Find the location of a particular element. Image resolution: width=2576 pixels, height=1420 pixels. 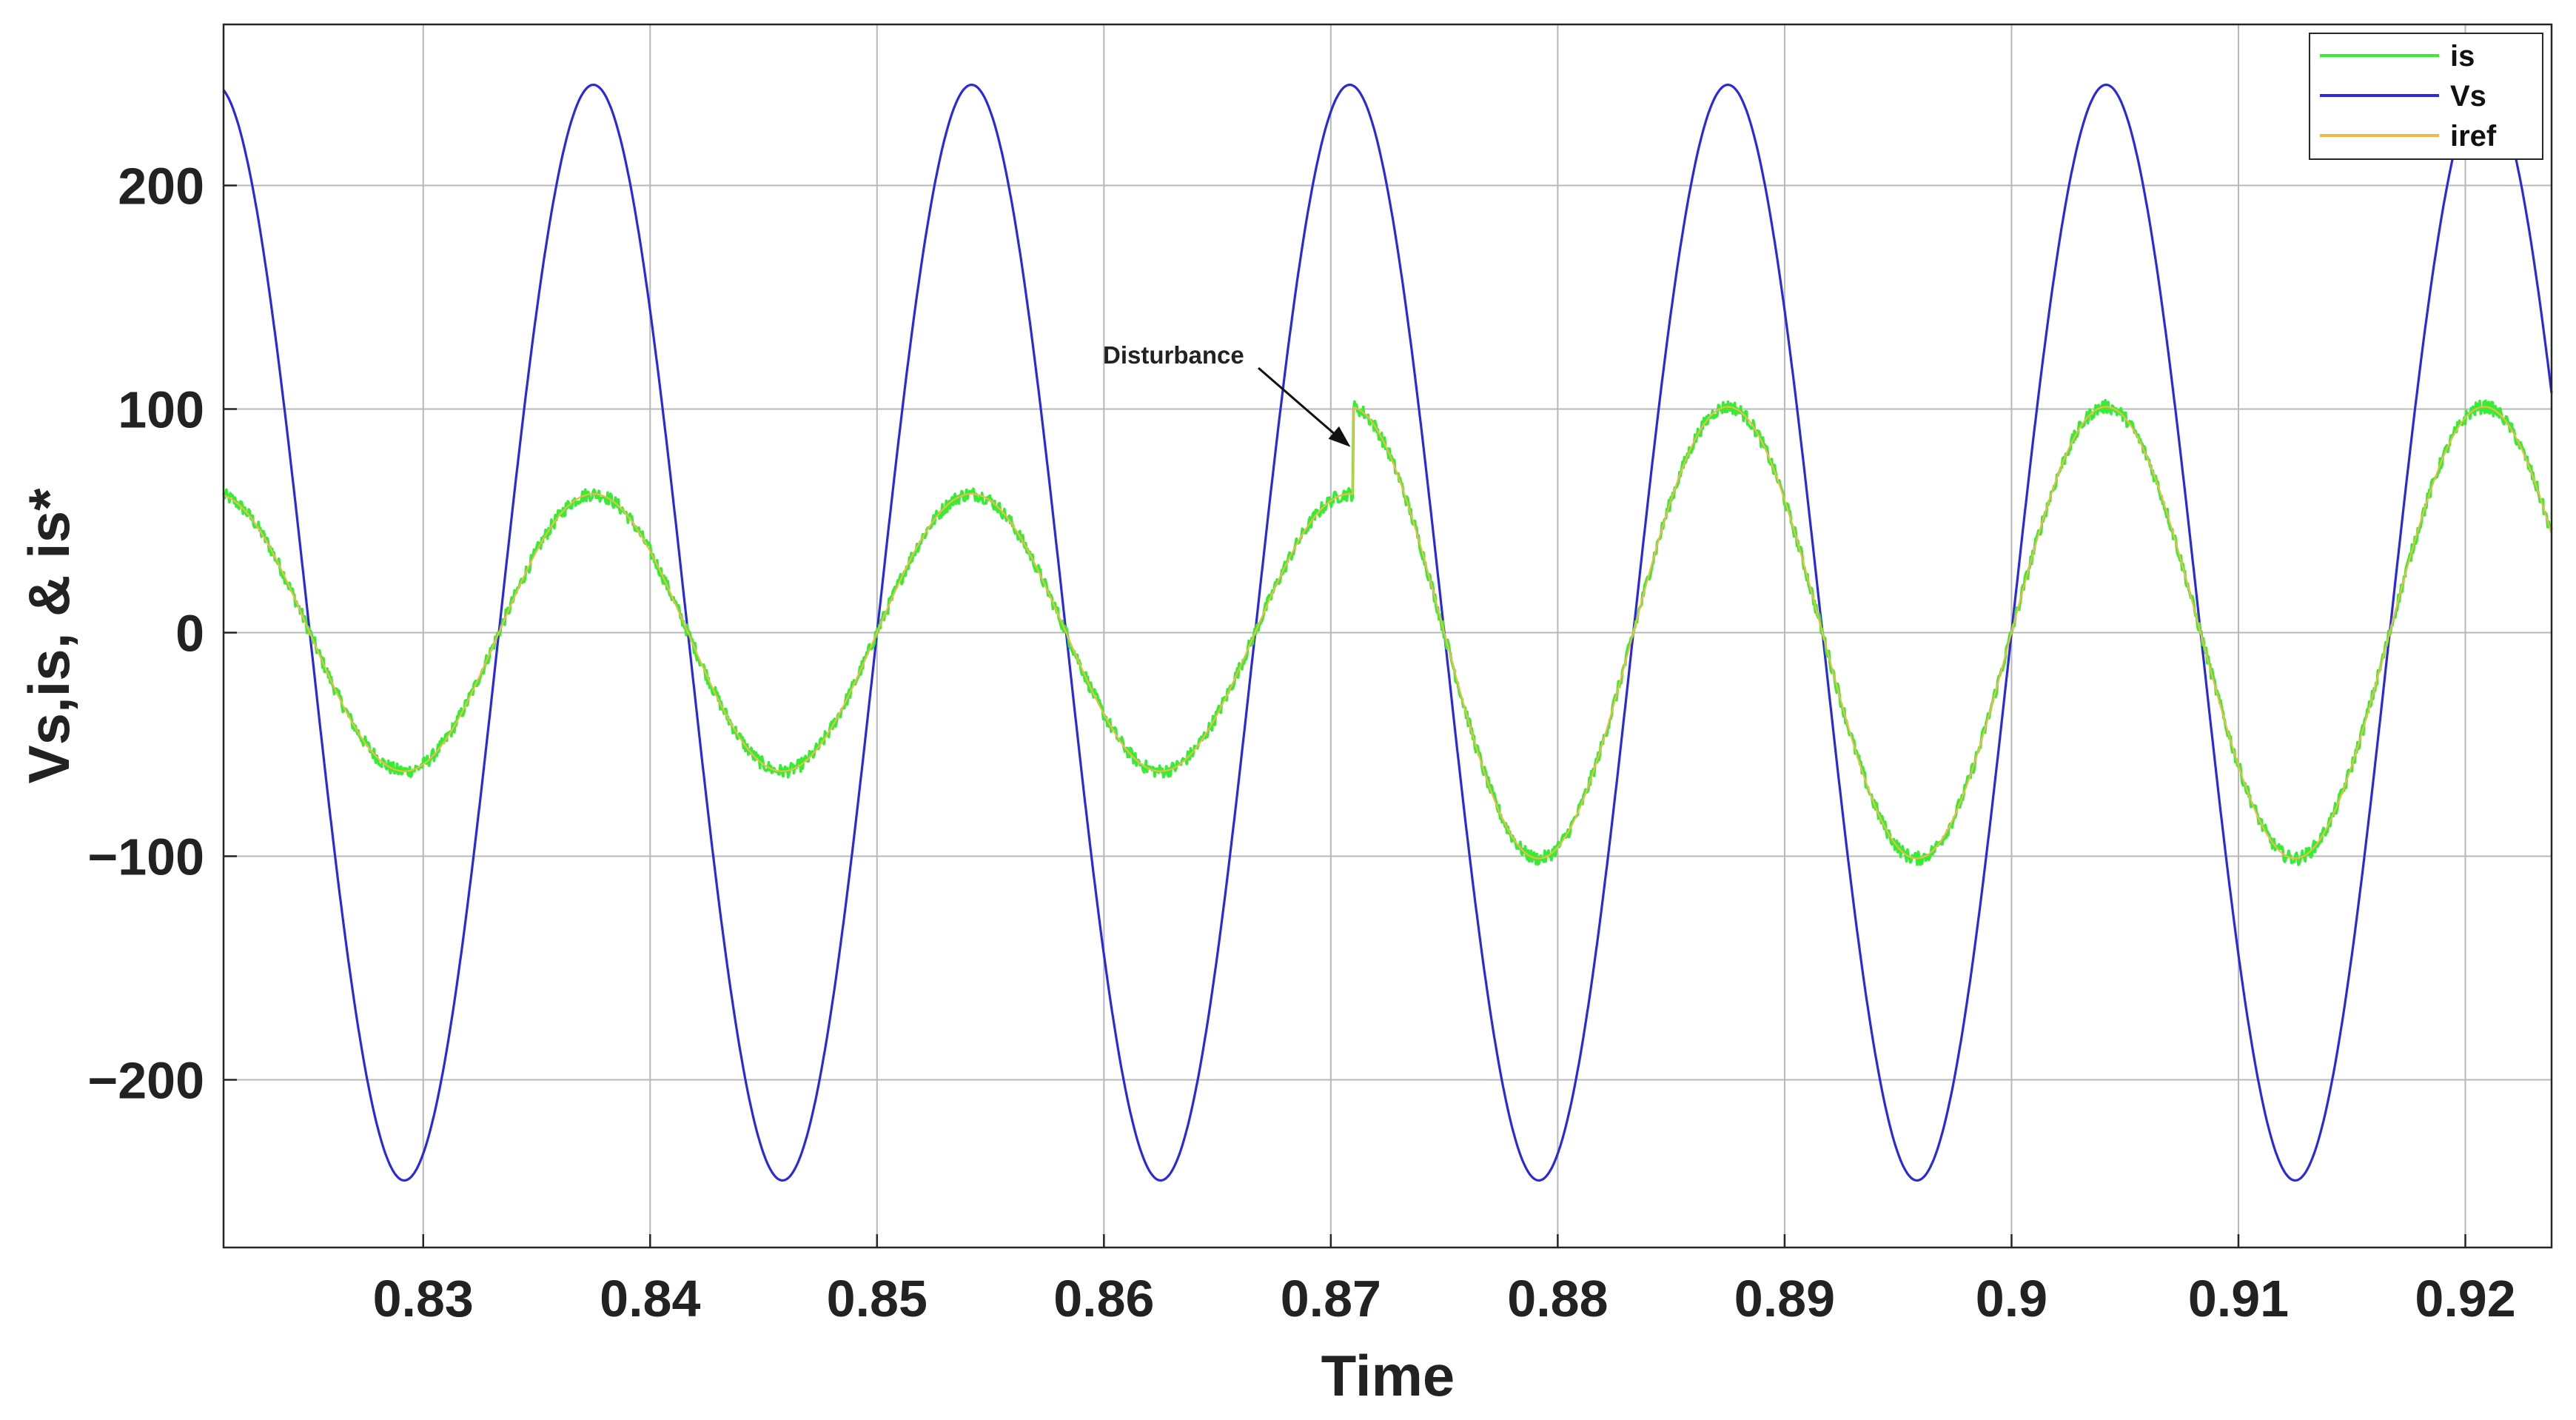

x-tick-label: 0.85 is located at coordinates (877, 1298).